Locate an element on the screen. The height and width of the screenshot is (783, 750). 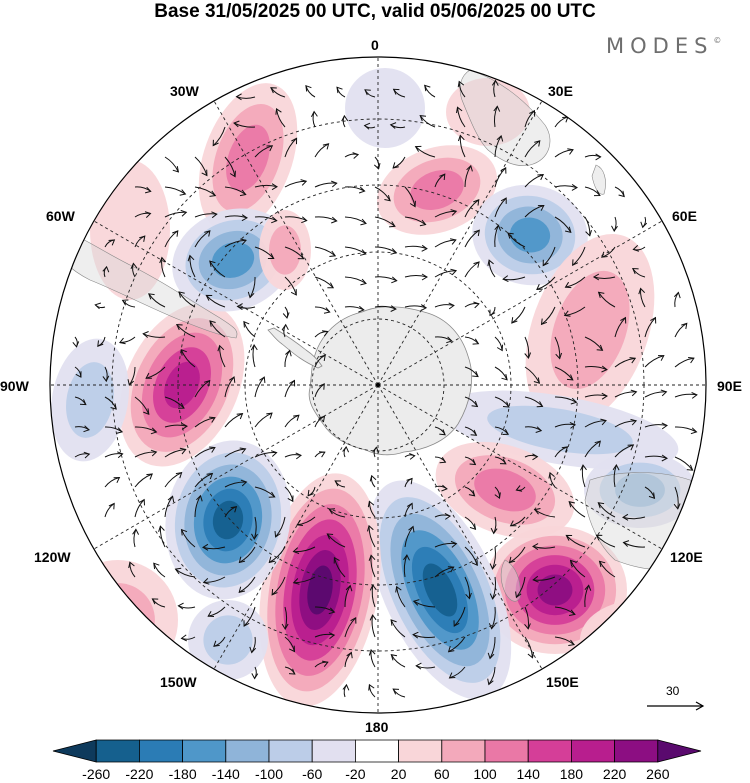
anomaly-contour-band is located at coordinates (505, 490).